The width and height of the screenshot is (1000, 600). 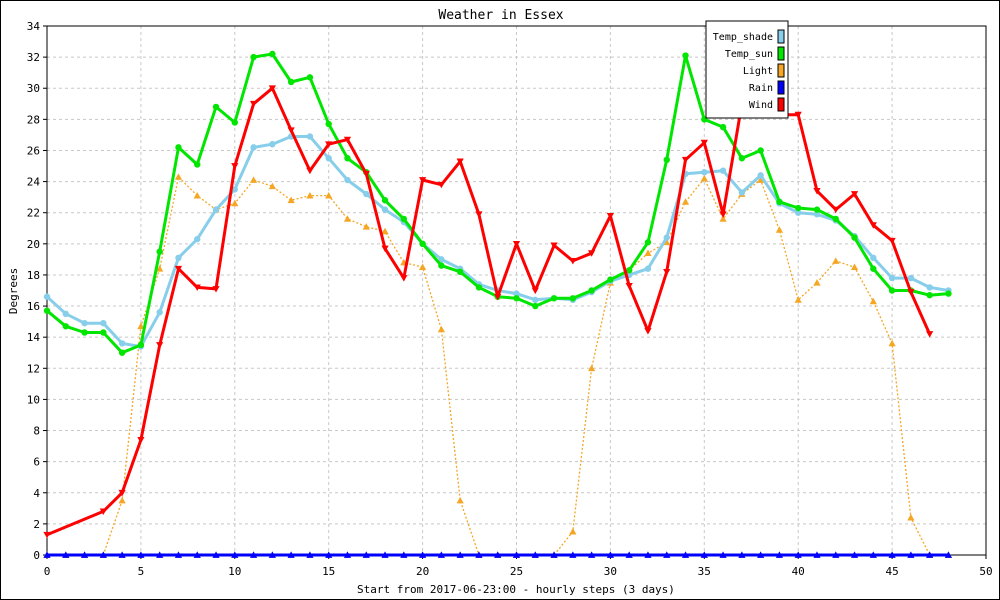 What do you see at coordinates (891, 571) in the screenshot?
I see `x-tick-label: 45` at bounding box center [891, 571].